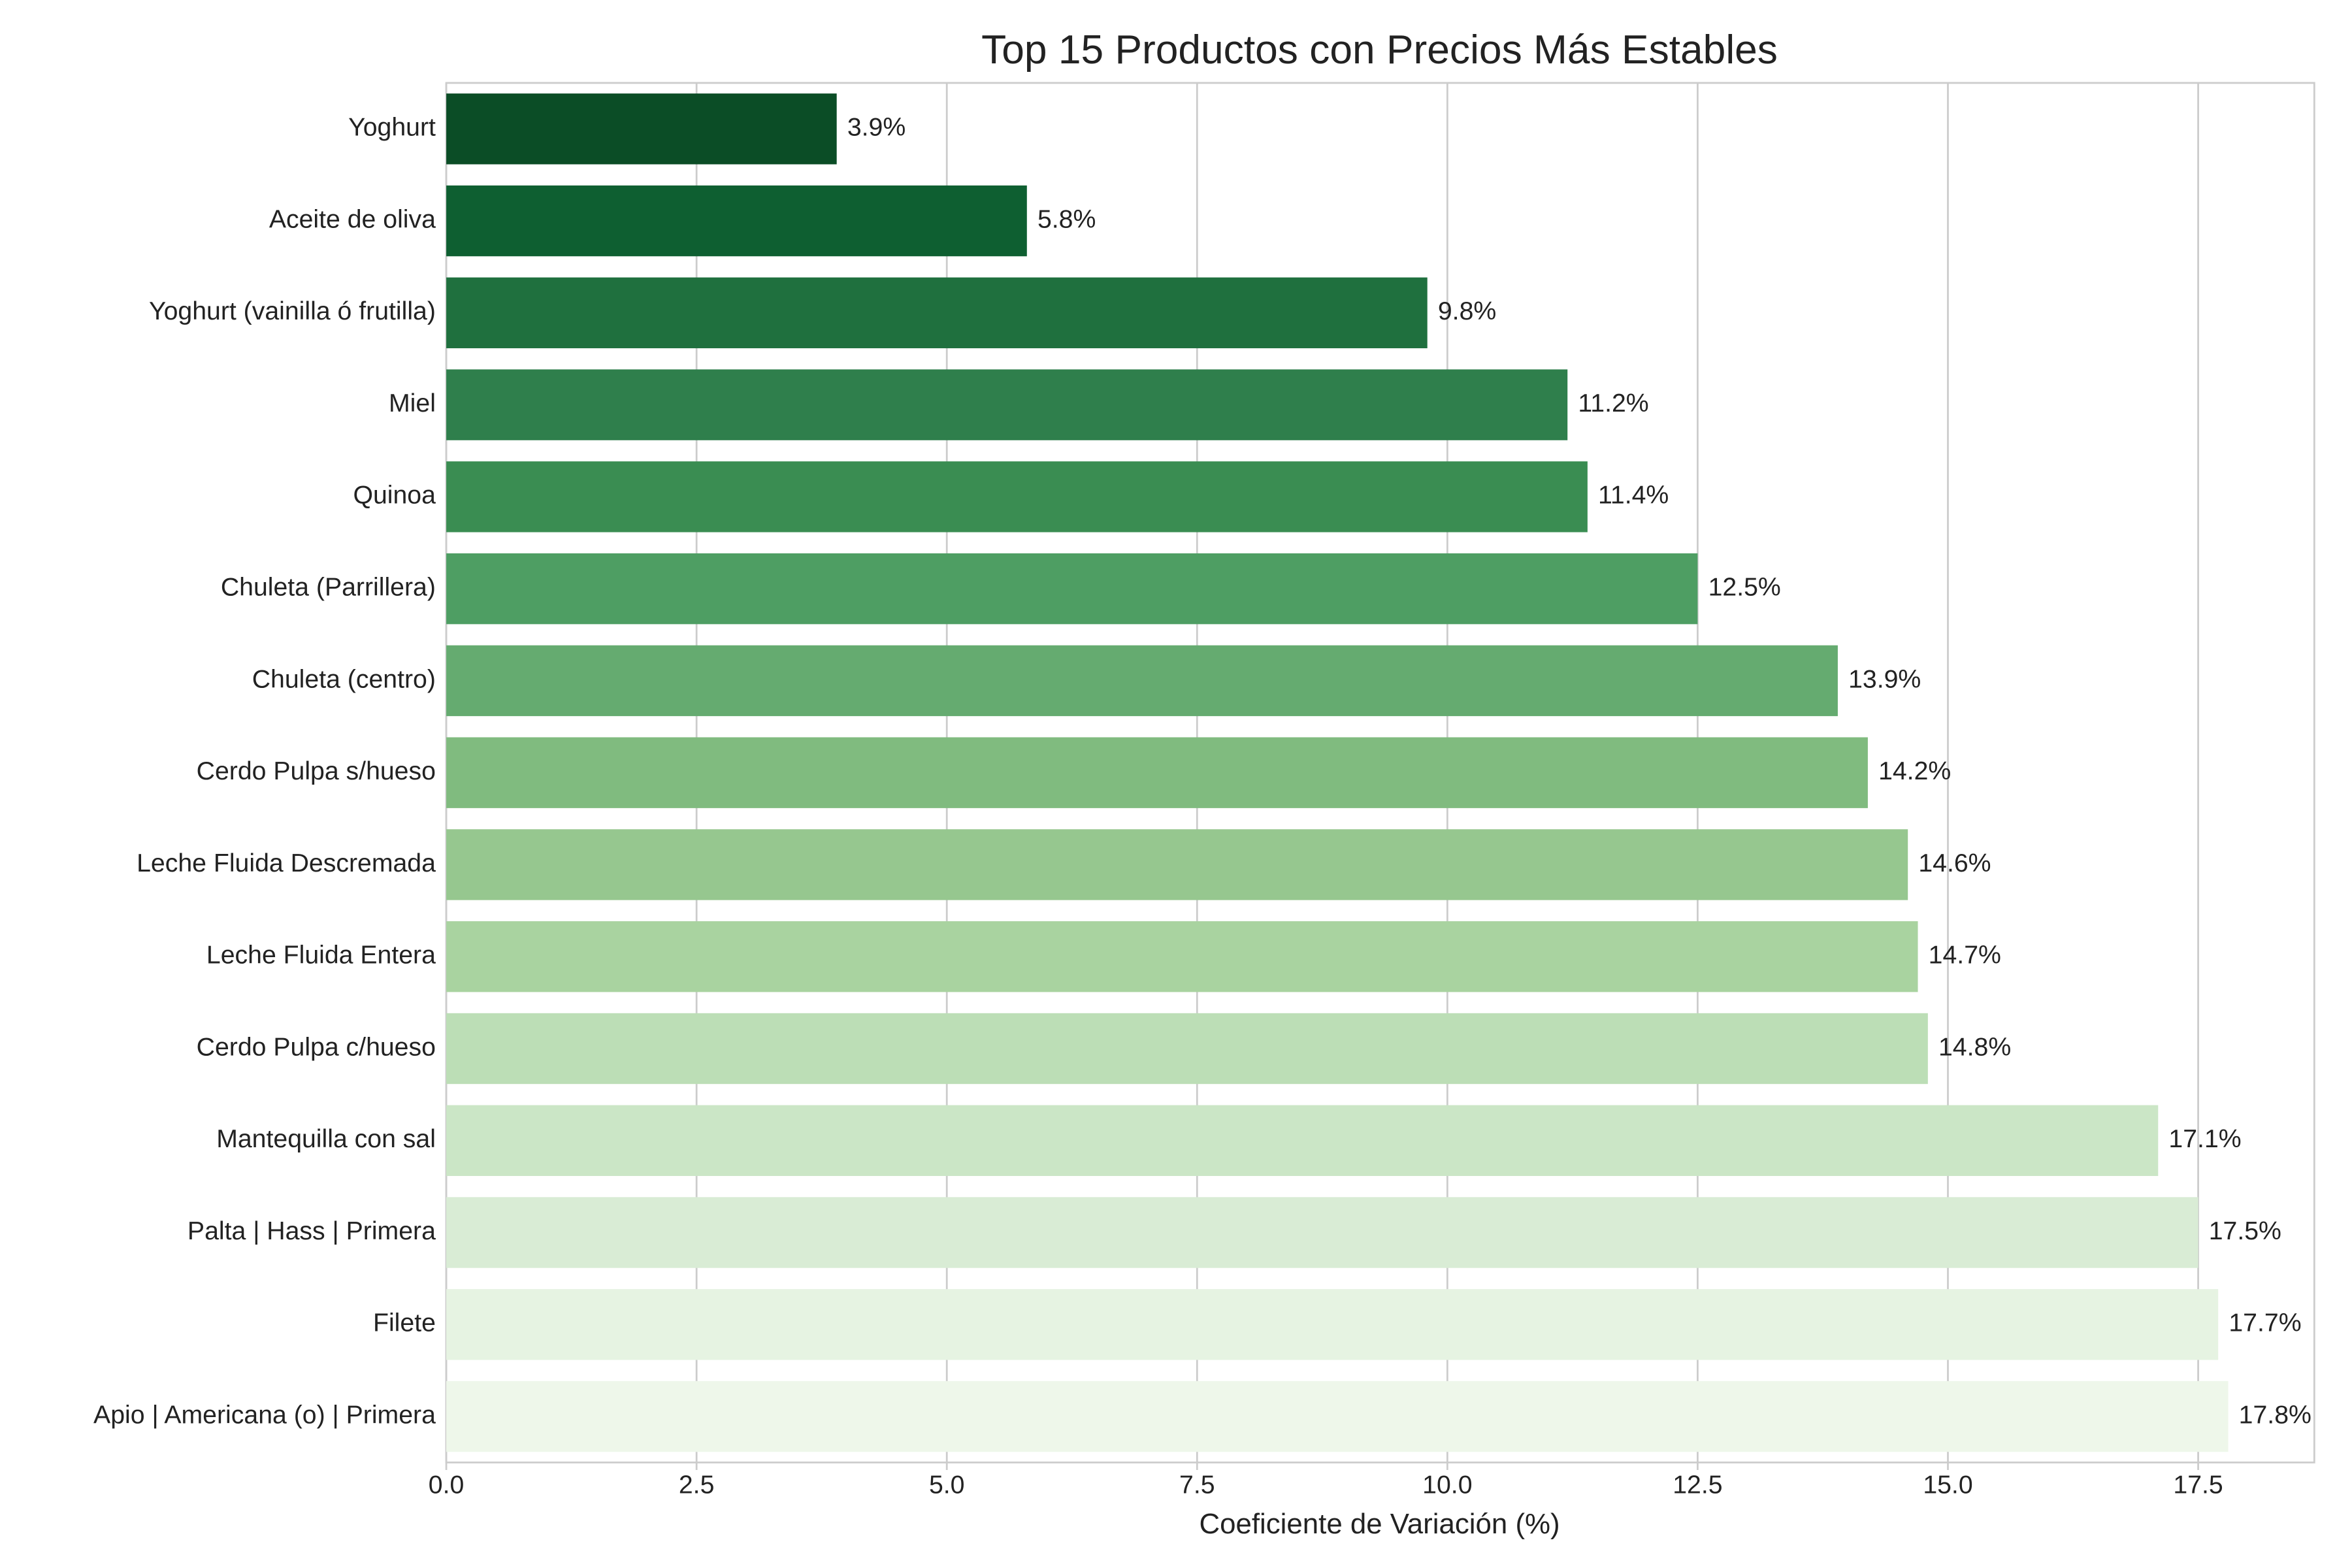 This screenshot has height=1568, width=2352. Describe the element at coordinates (1066, 218) in the screenshot. I see `value-label: 5.8%` at that location.